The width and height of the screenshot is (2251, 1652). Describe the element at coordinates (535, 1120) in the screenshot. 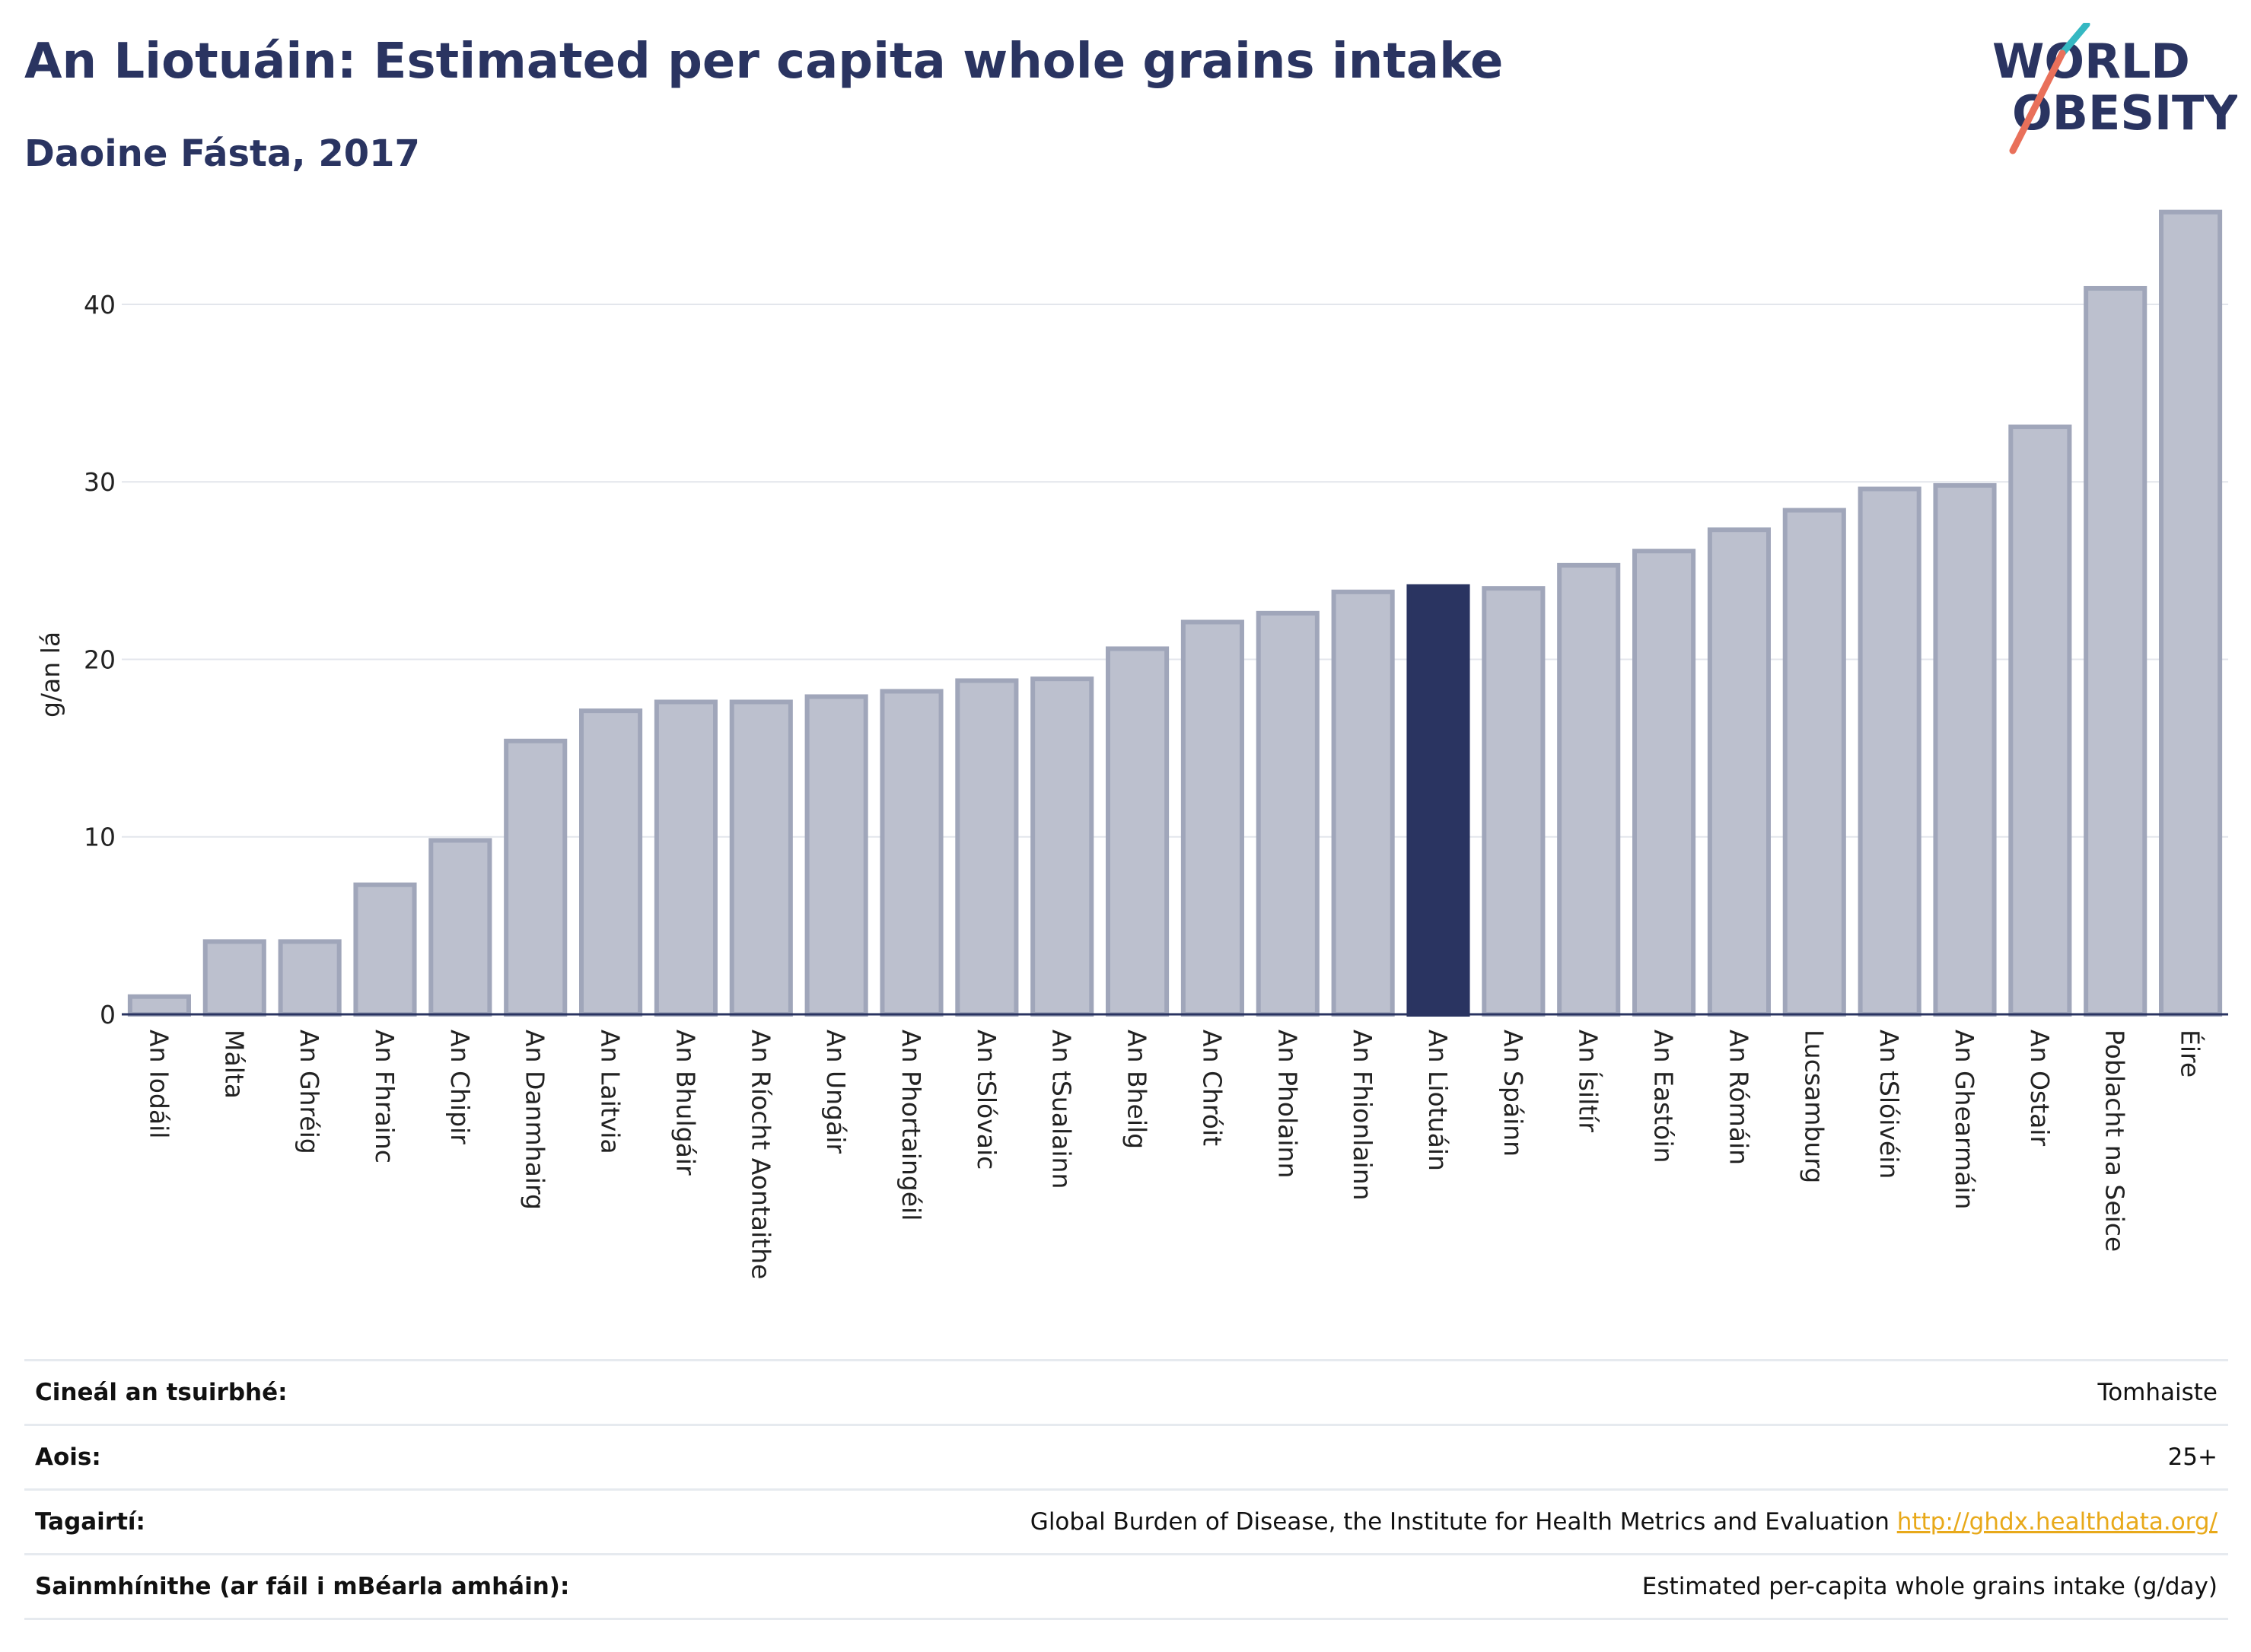

I see `x-category-label: An Danmhairg` at that location.